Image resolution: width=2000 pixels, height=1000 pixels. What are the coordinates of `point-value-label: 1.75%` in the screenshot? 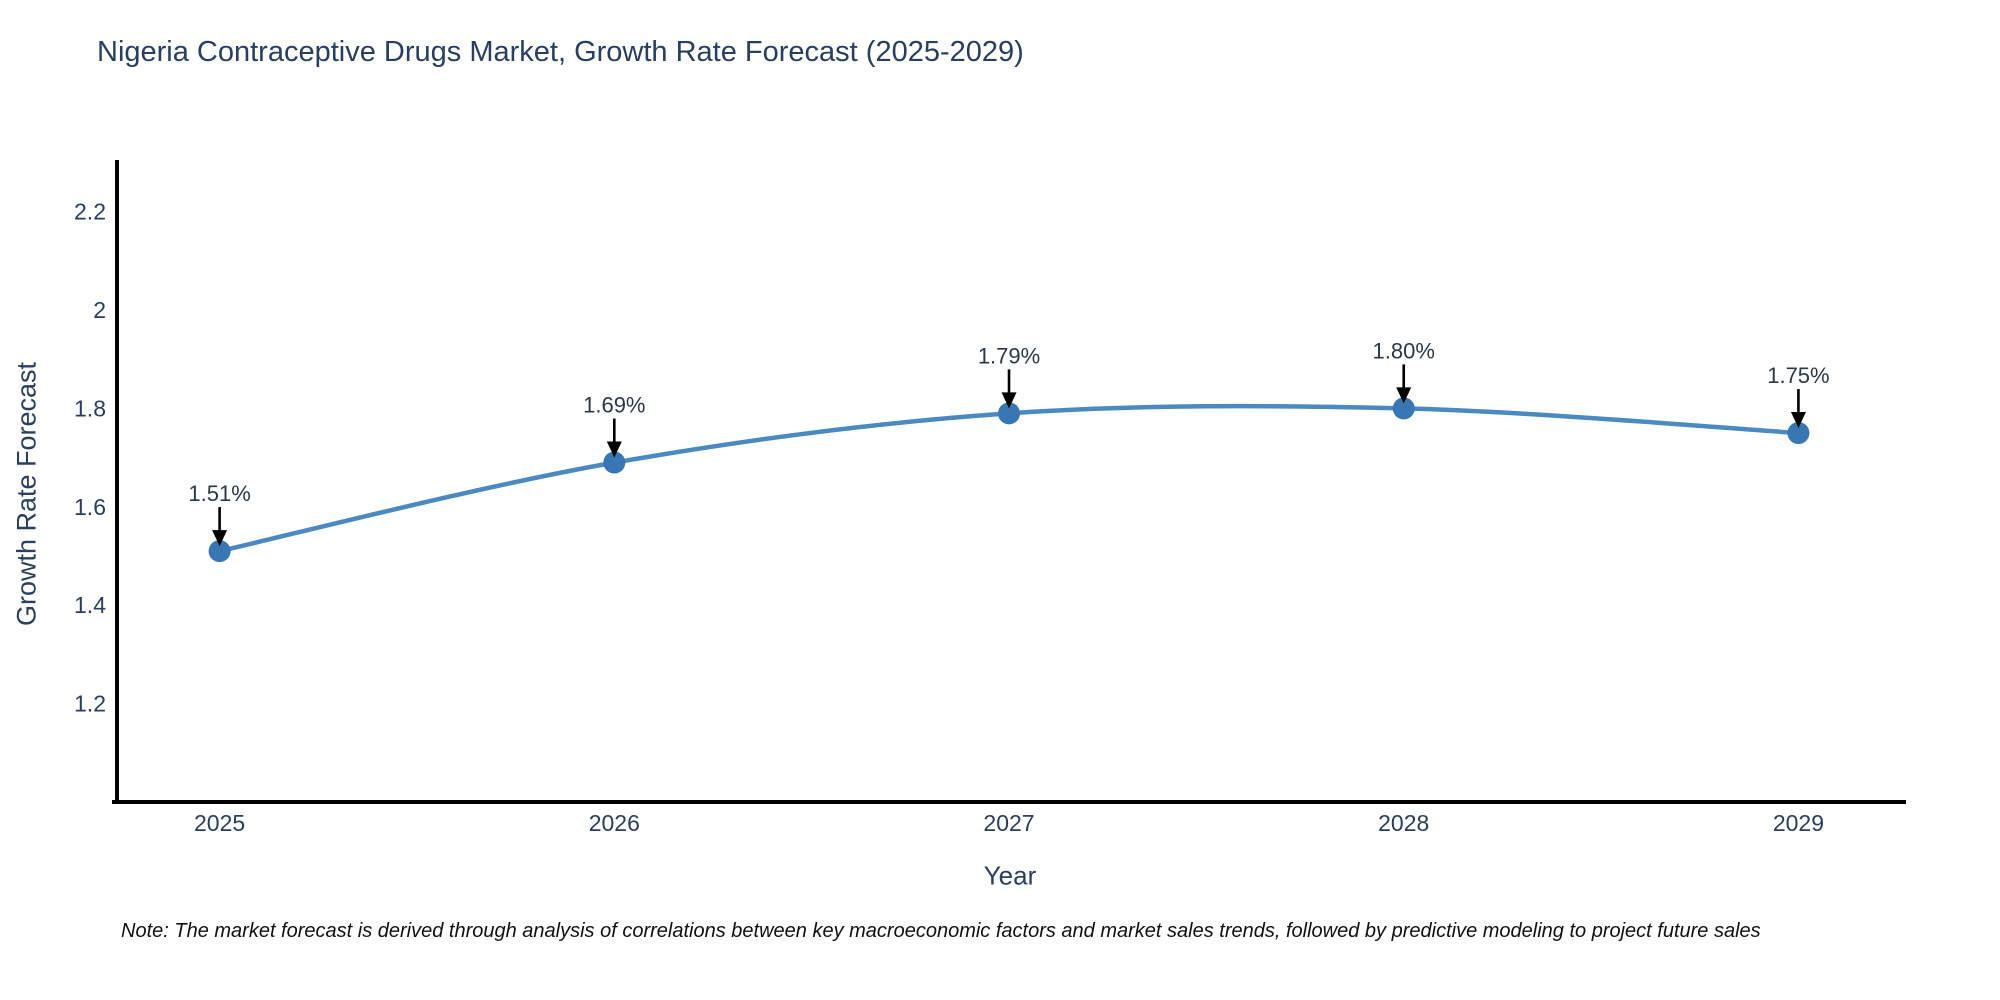 It's located at (1798, 375).